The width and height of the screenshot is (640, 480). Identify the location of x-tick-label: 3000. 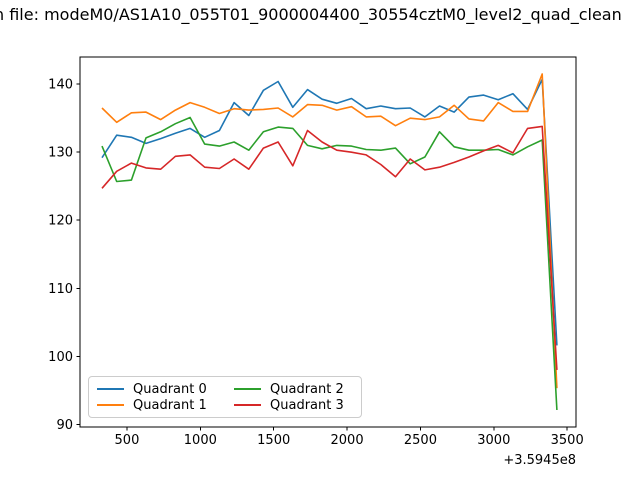
(493, 440).